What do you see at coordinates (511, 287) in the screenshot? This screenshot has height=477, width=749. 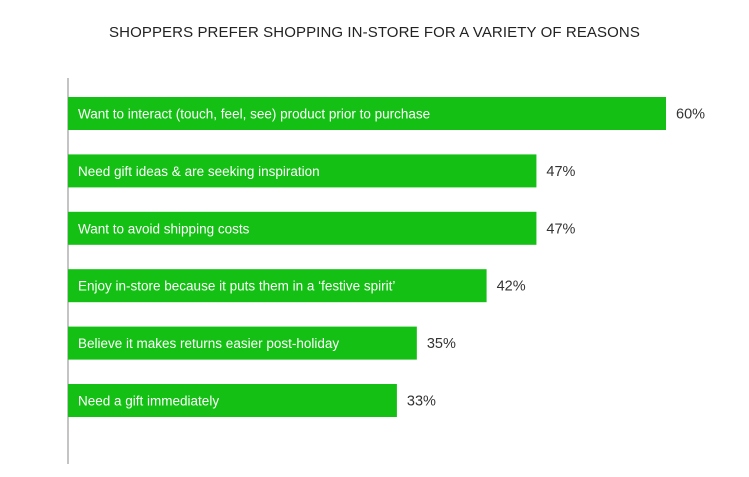 I see `bar-value-label: 42%` at bounding box center [511, 287].